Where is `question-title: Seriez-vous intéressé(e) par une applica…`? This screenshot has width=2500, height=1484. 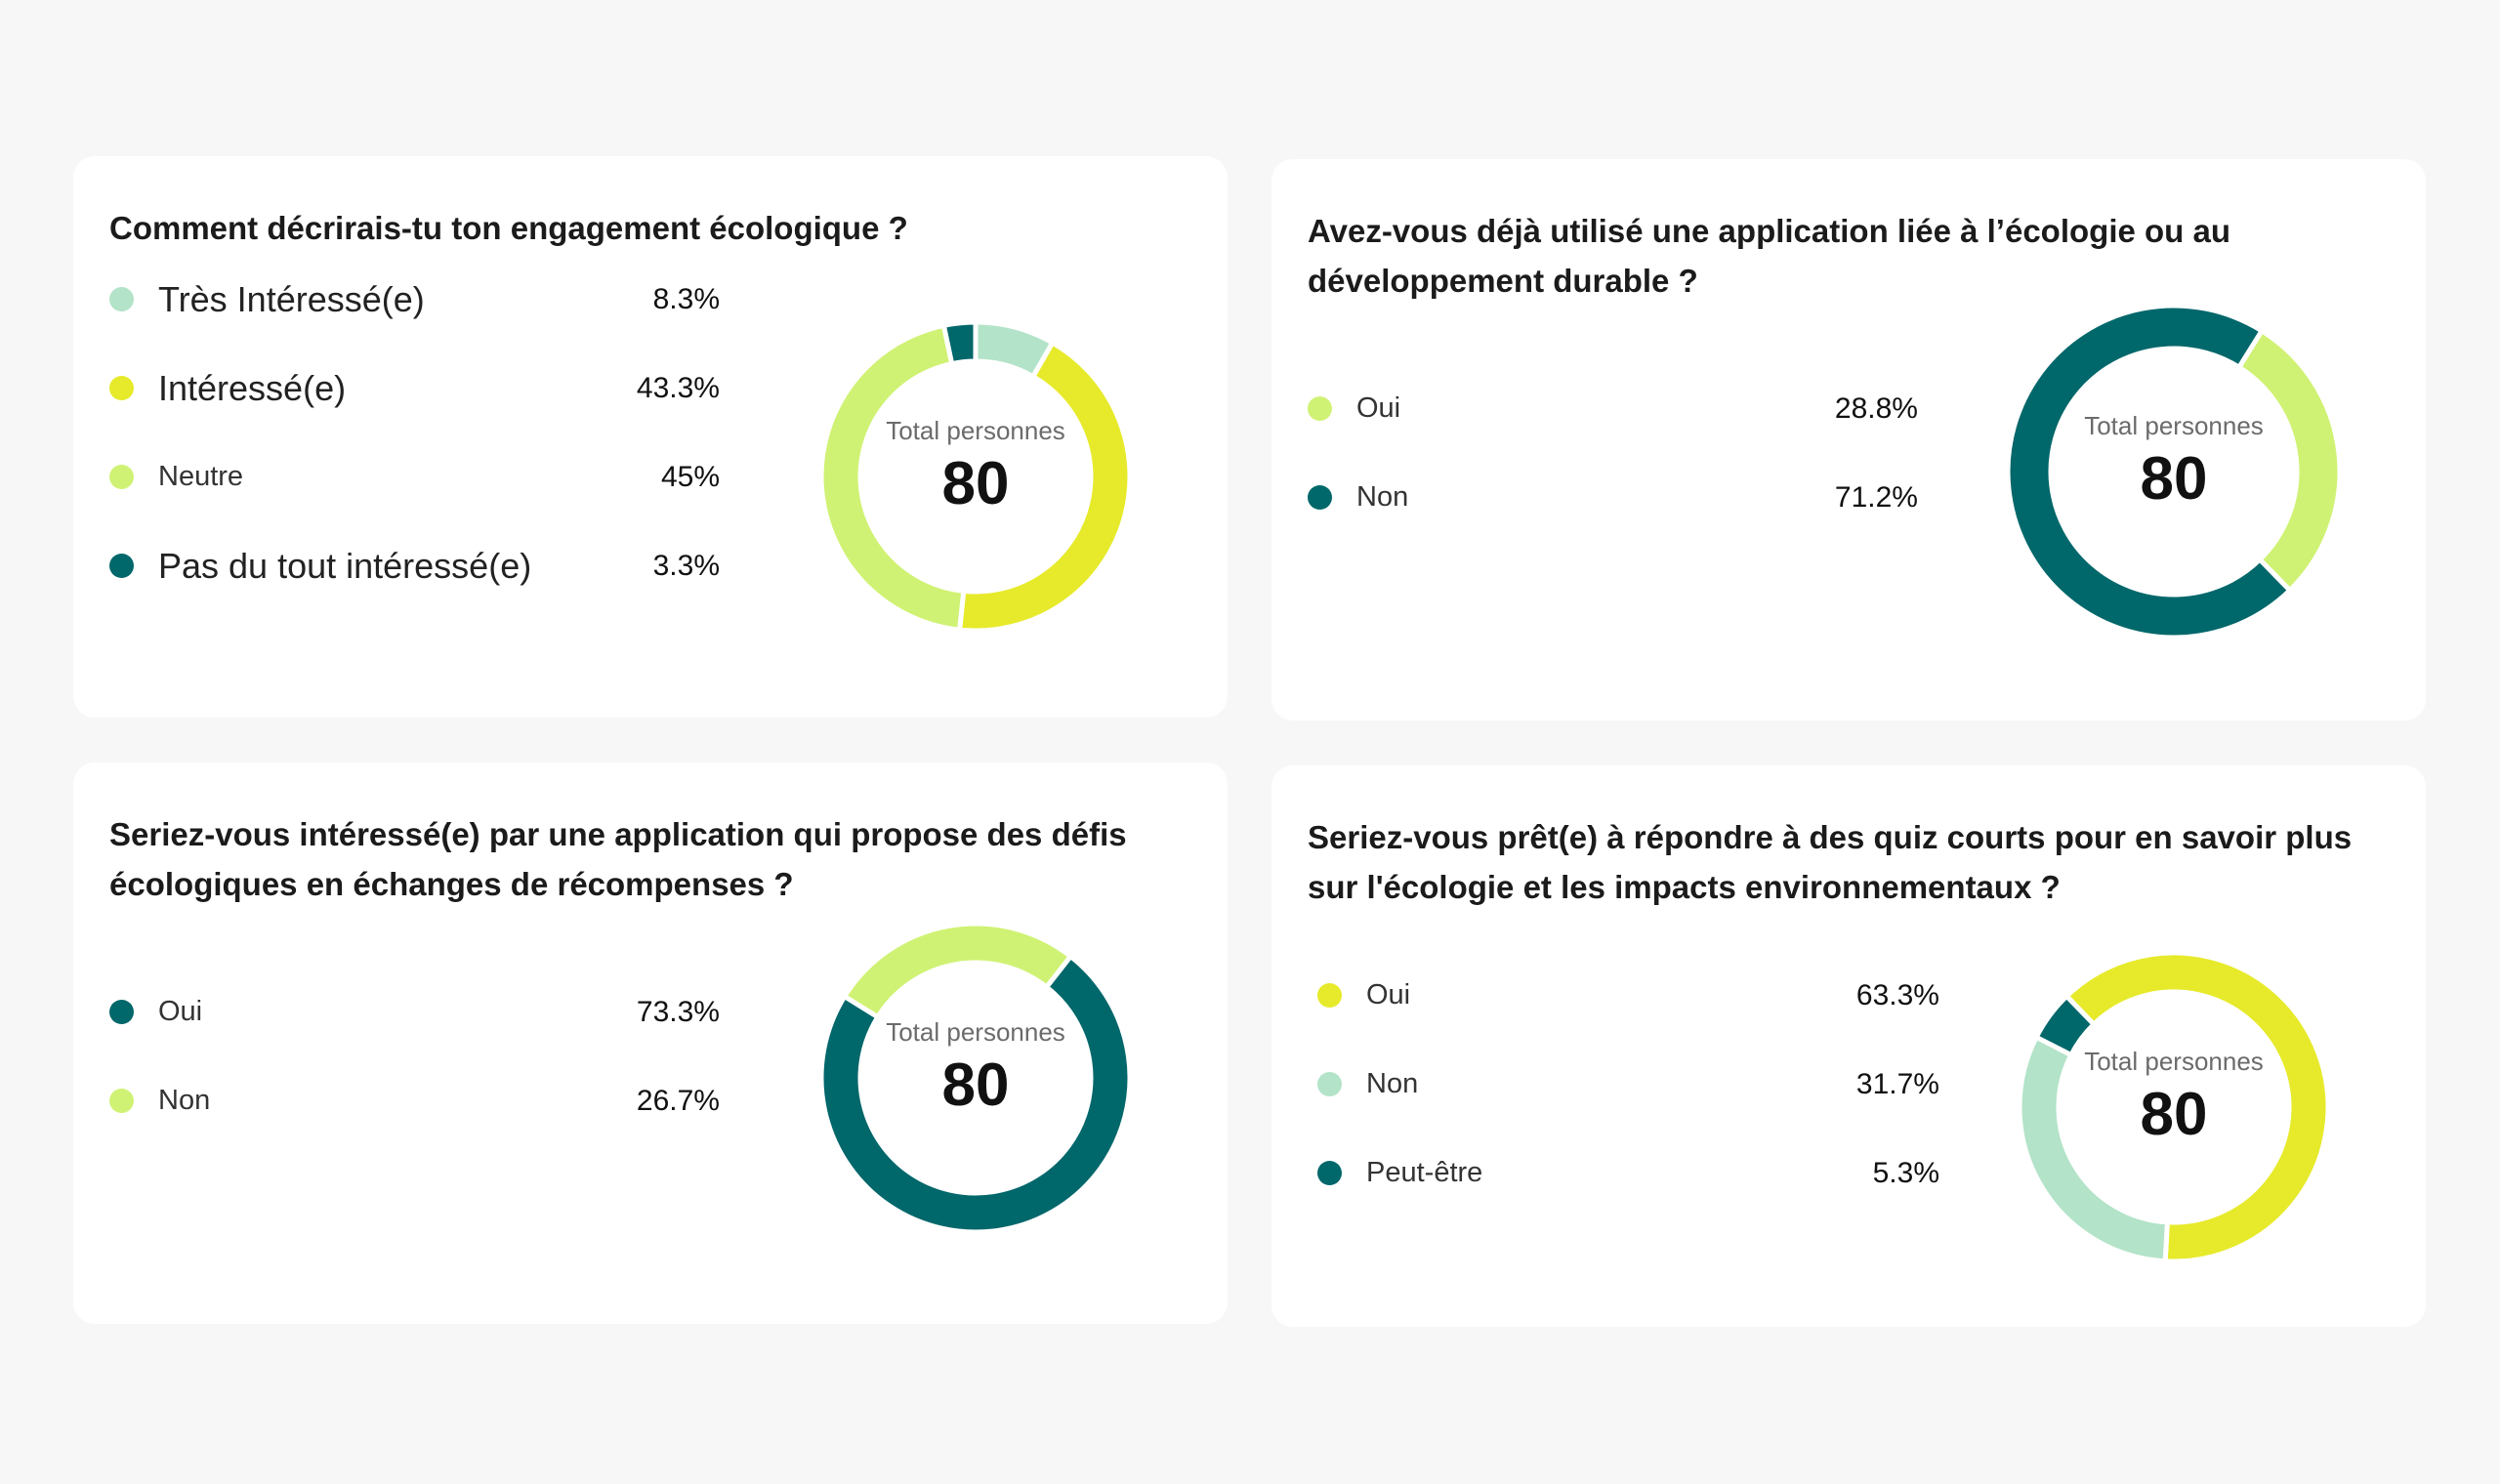
question-title: Seriez-vous intéressé(e) par une applica… is located at coordinates (618, 859).